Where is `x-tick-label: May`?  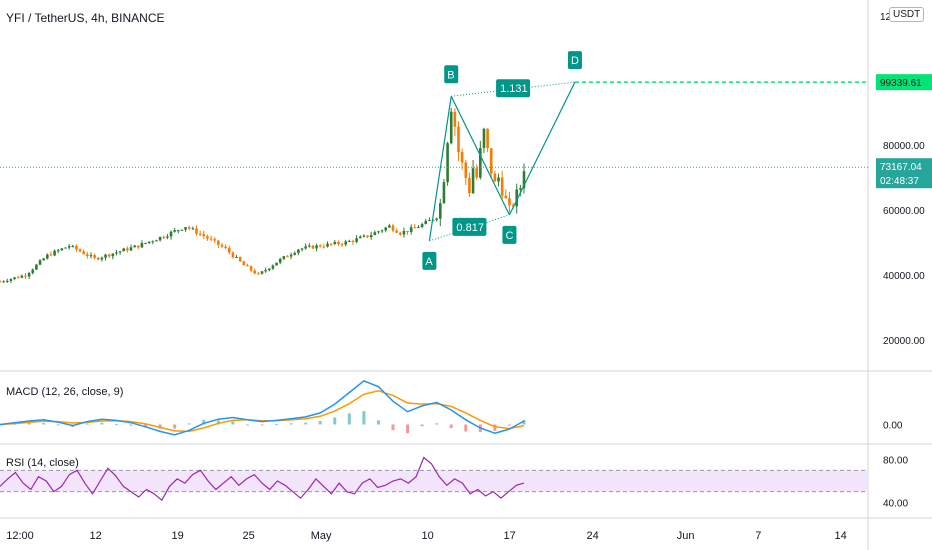 x-tick-label: May is located at coordinates (321, 536).